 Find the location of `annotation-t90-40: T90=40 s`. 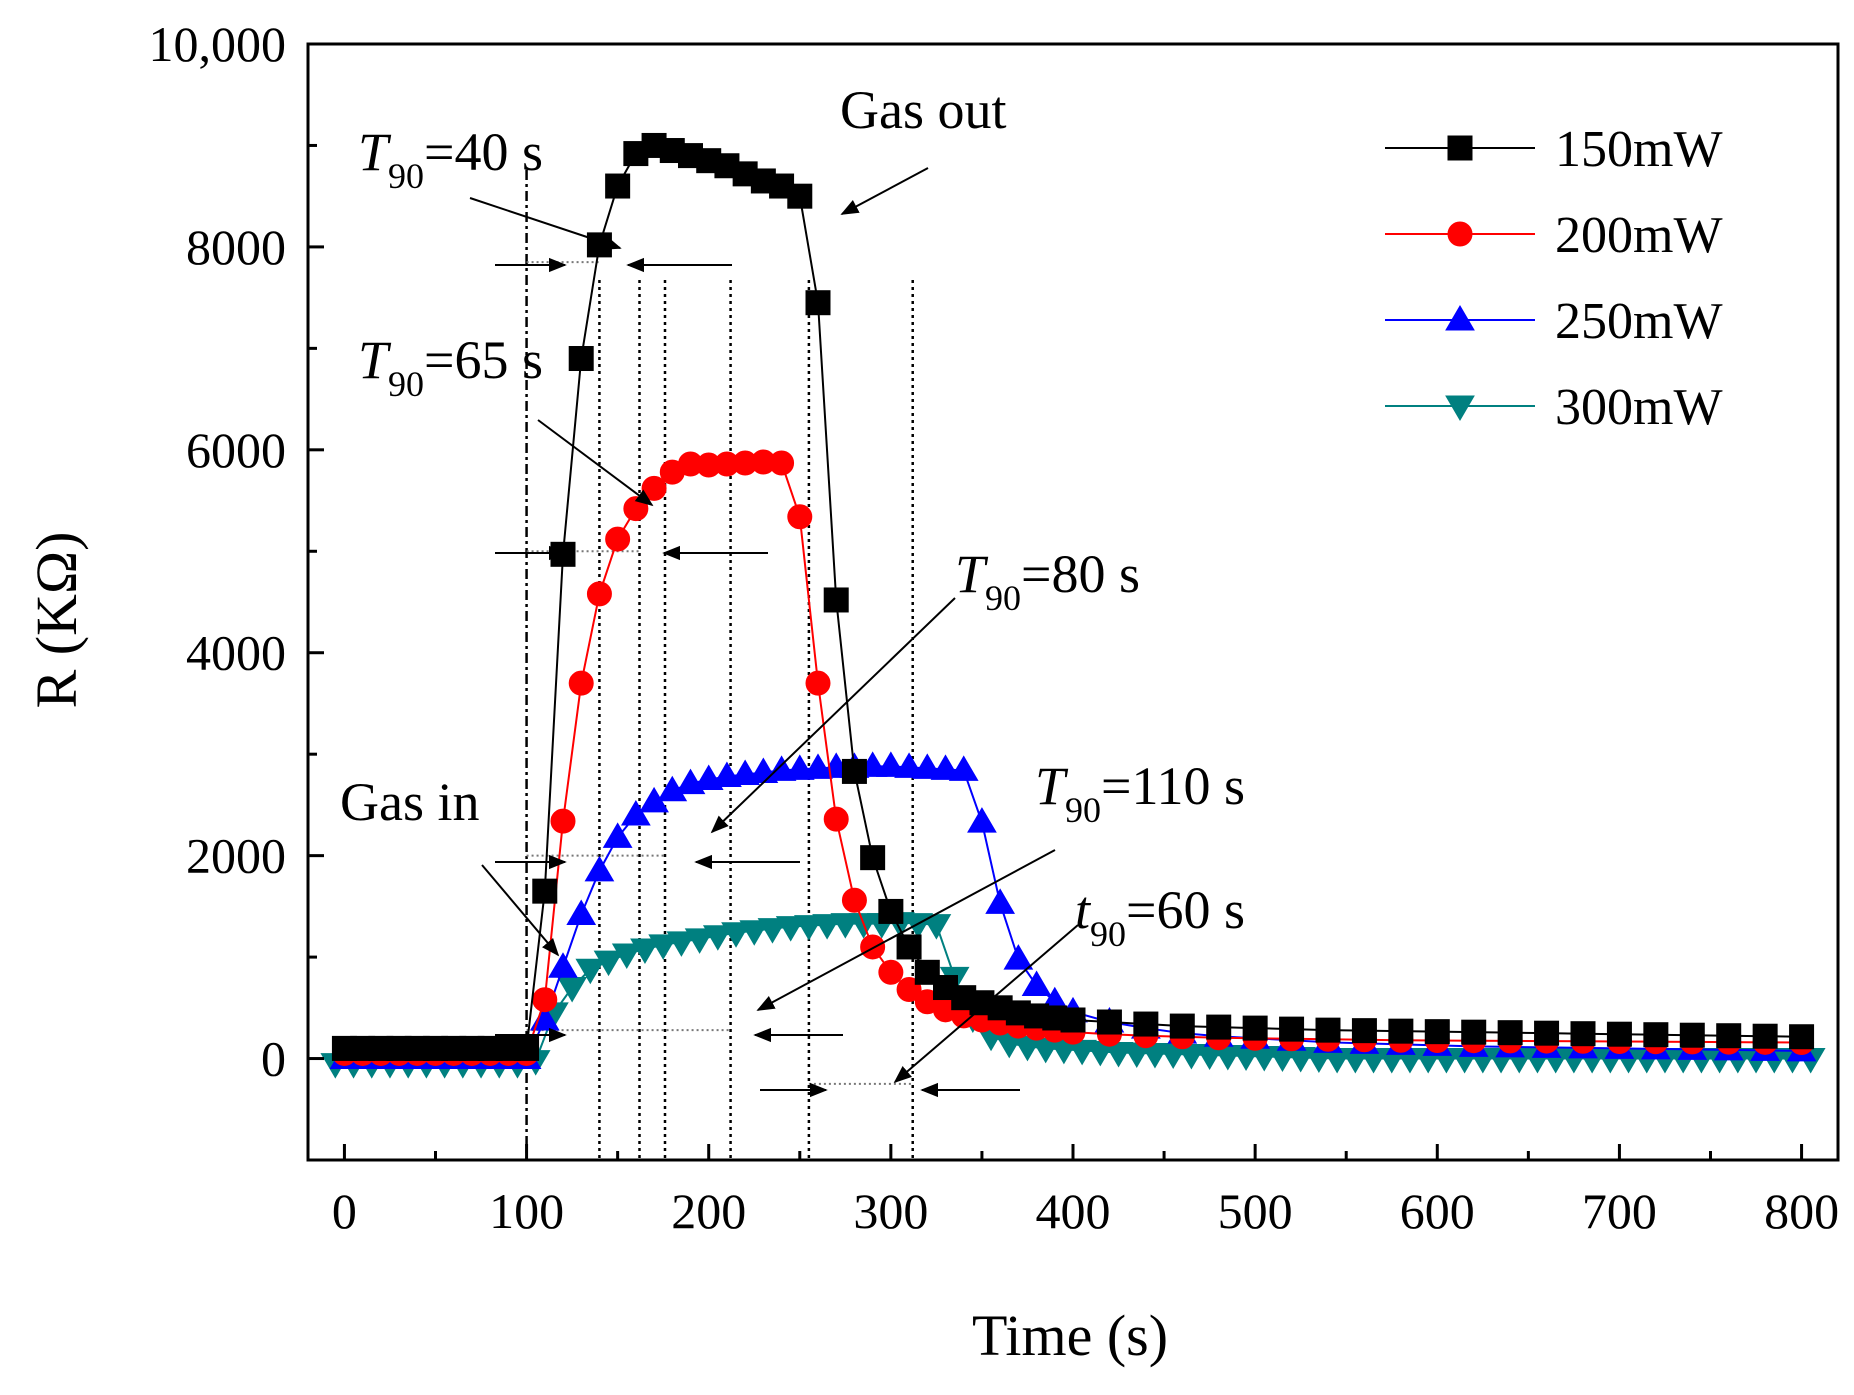

annotation-t90-40: T90=40 s is located at coordinates (450, 159).